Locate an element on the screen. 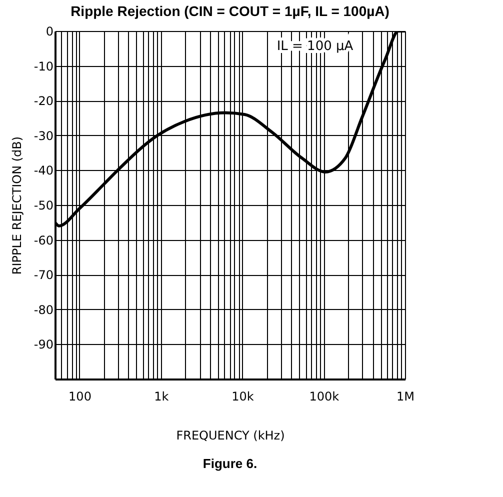  x-tick-label: 100 is located at coordinates (80, 397).